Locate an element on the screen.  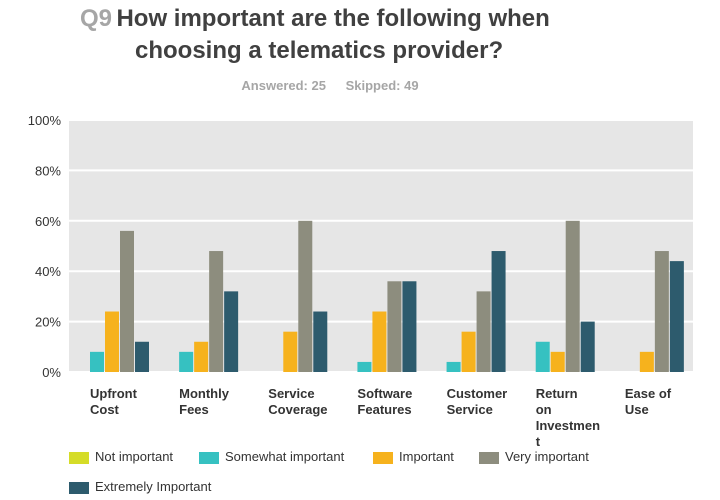
question-text-line-2: choosing a telematics provider? is located at coordinates (319, 50).